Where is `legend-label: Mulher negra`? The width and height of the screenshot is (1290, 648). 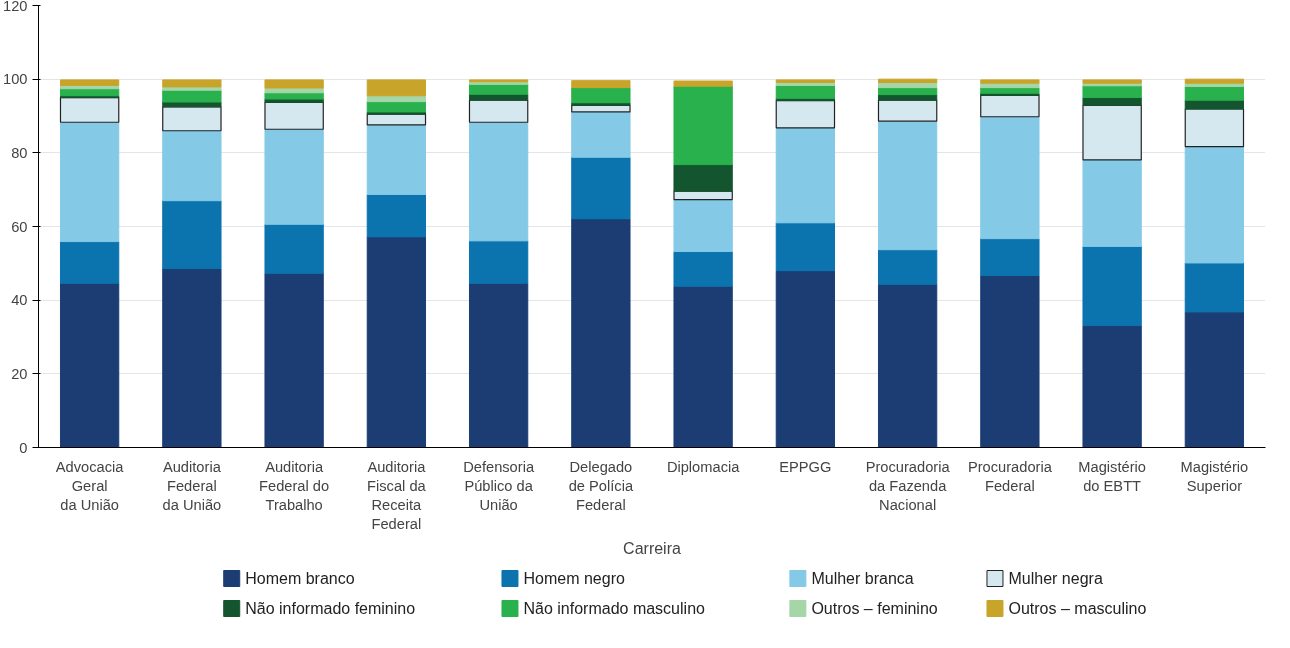 legend-label: Mulher negra is located at coordinates (1055, 578).